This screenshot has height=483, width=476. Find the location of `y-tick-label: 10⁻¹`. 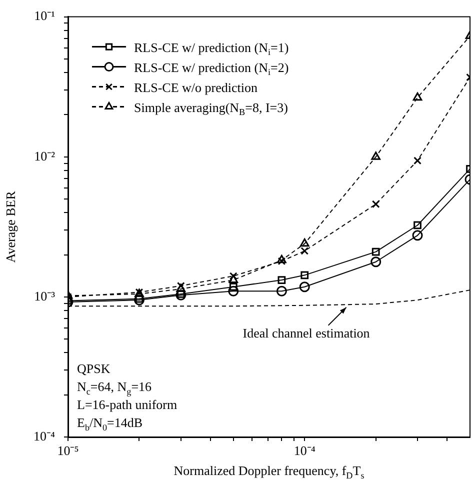

y-tick-label: 10⁻¹ is located at coordinates (45, 16).